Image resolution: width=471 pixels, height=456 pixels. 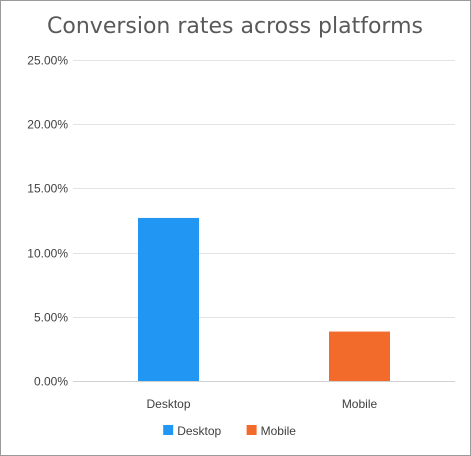 I want to click on x-category-label: Desktop, so click(x=168, y=404).